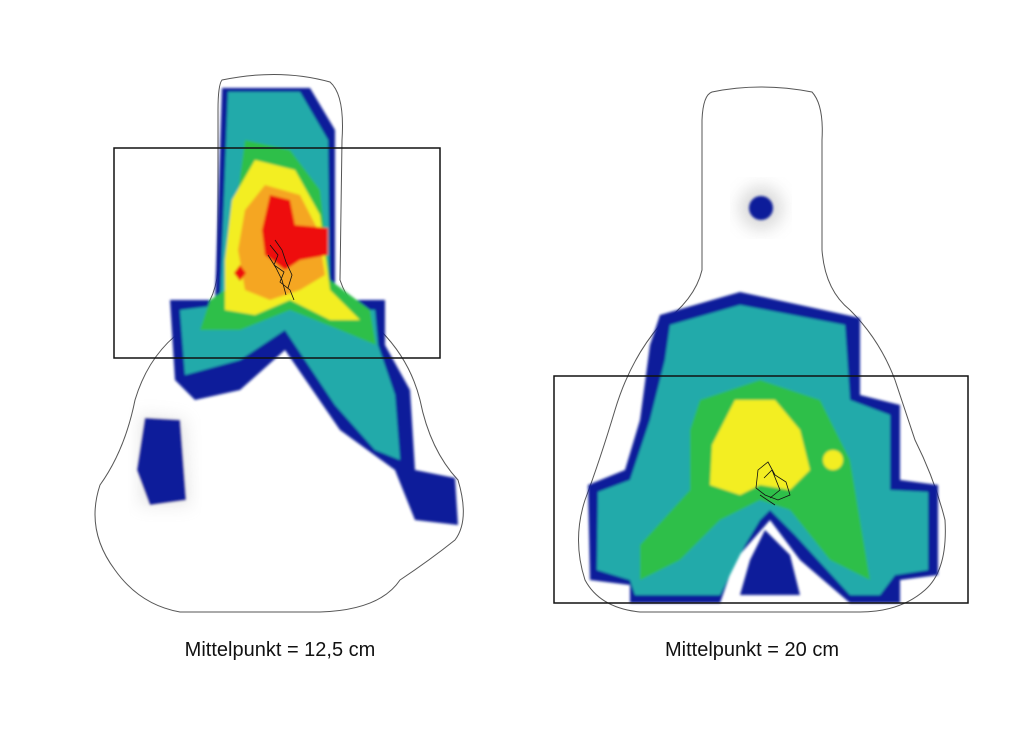  Describe the element at coordinates (752, 650) in the screenshot. I see `caption: Mittelpunkt = 20 cm` at that location.